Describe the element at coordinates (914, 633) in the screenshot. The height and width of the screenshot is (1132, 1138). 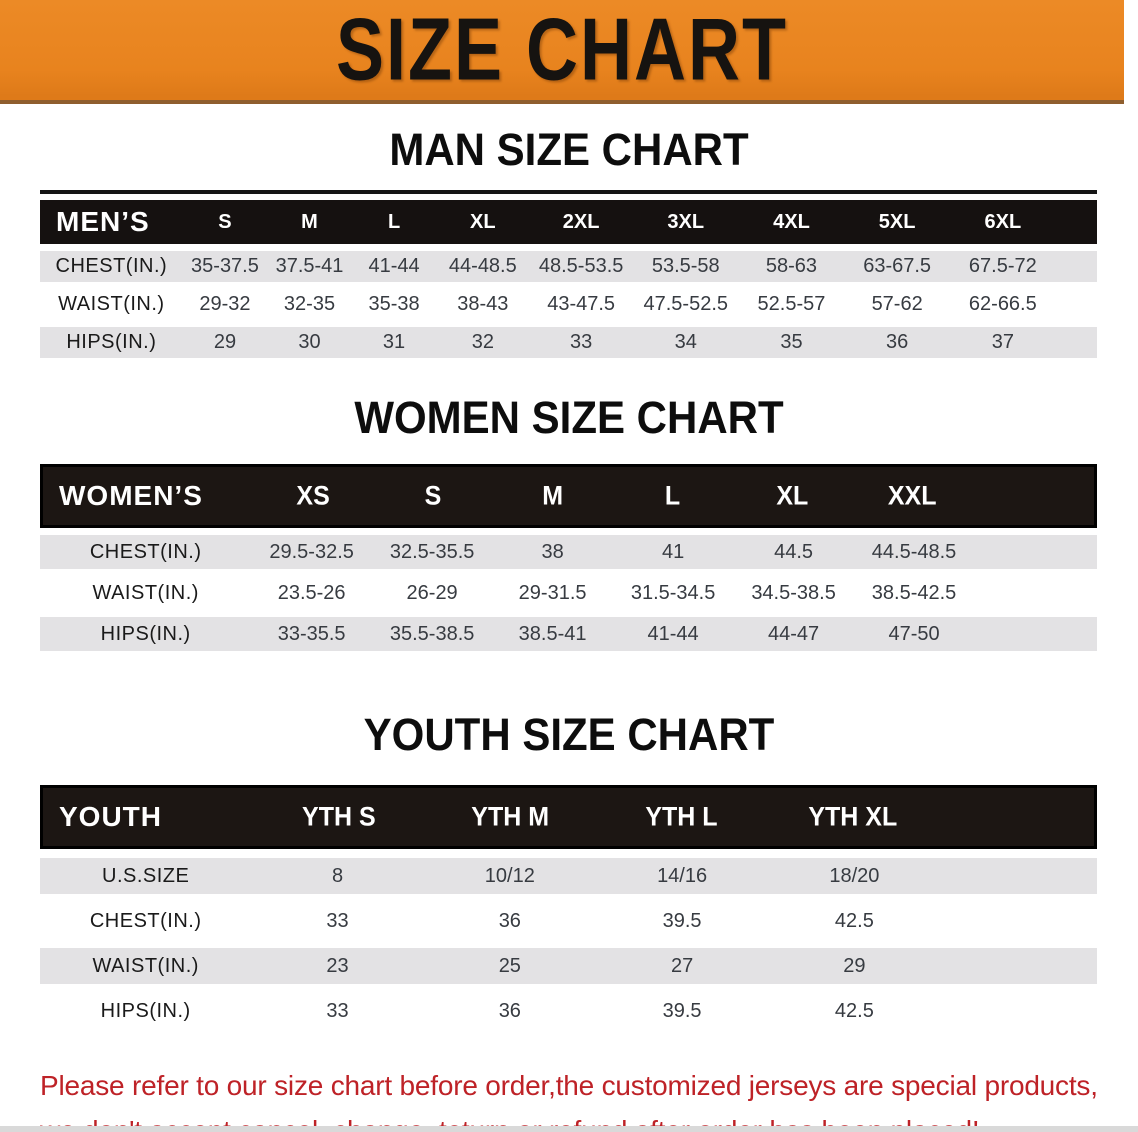
I see `value-cell: 47-50` at that location.